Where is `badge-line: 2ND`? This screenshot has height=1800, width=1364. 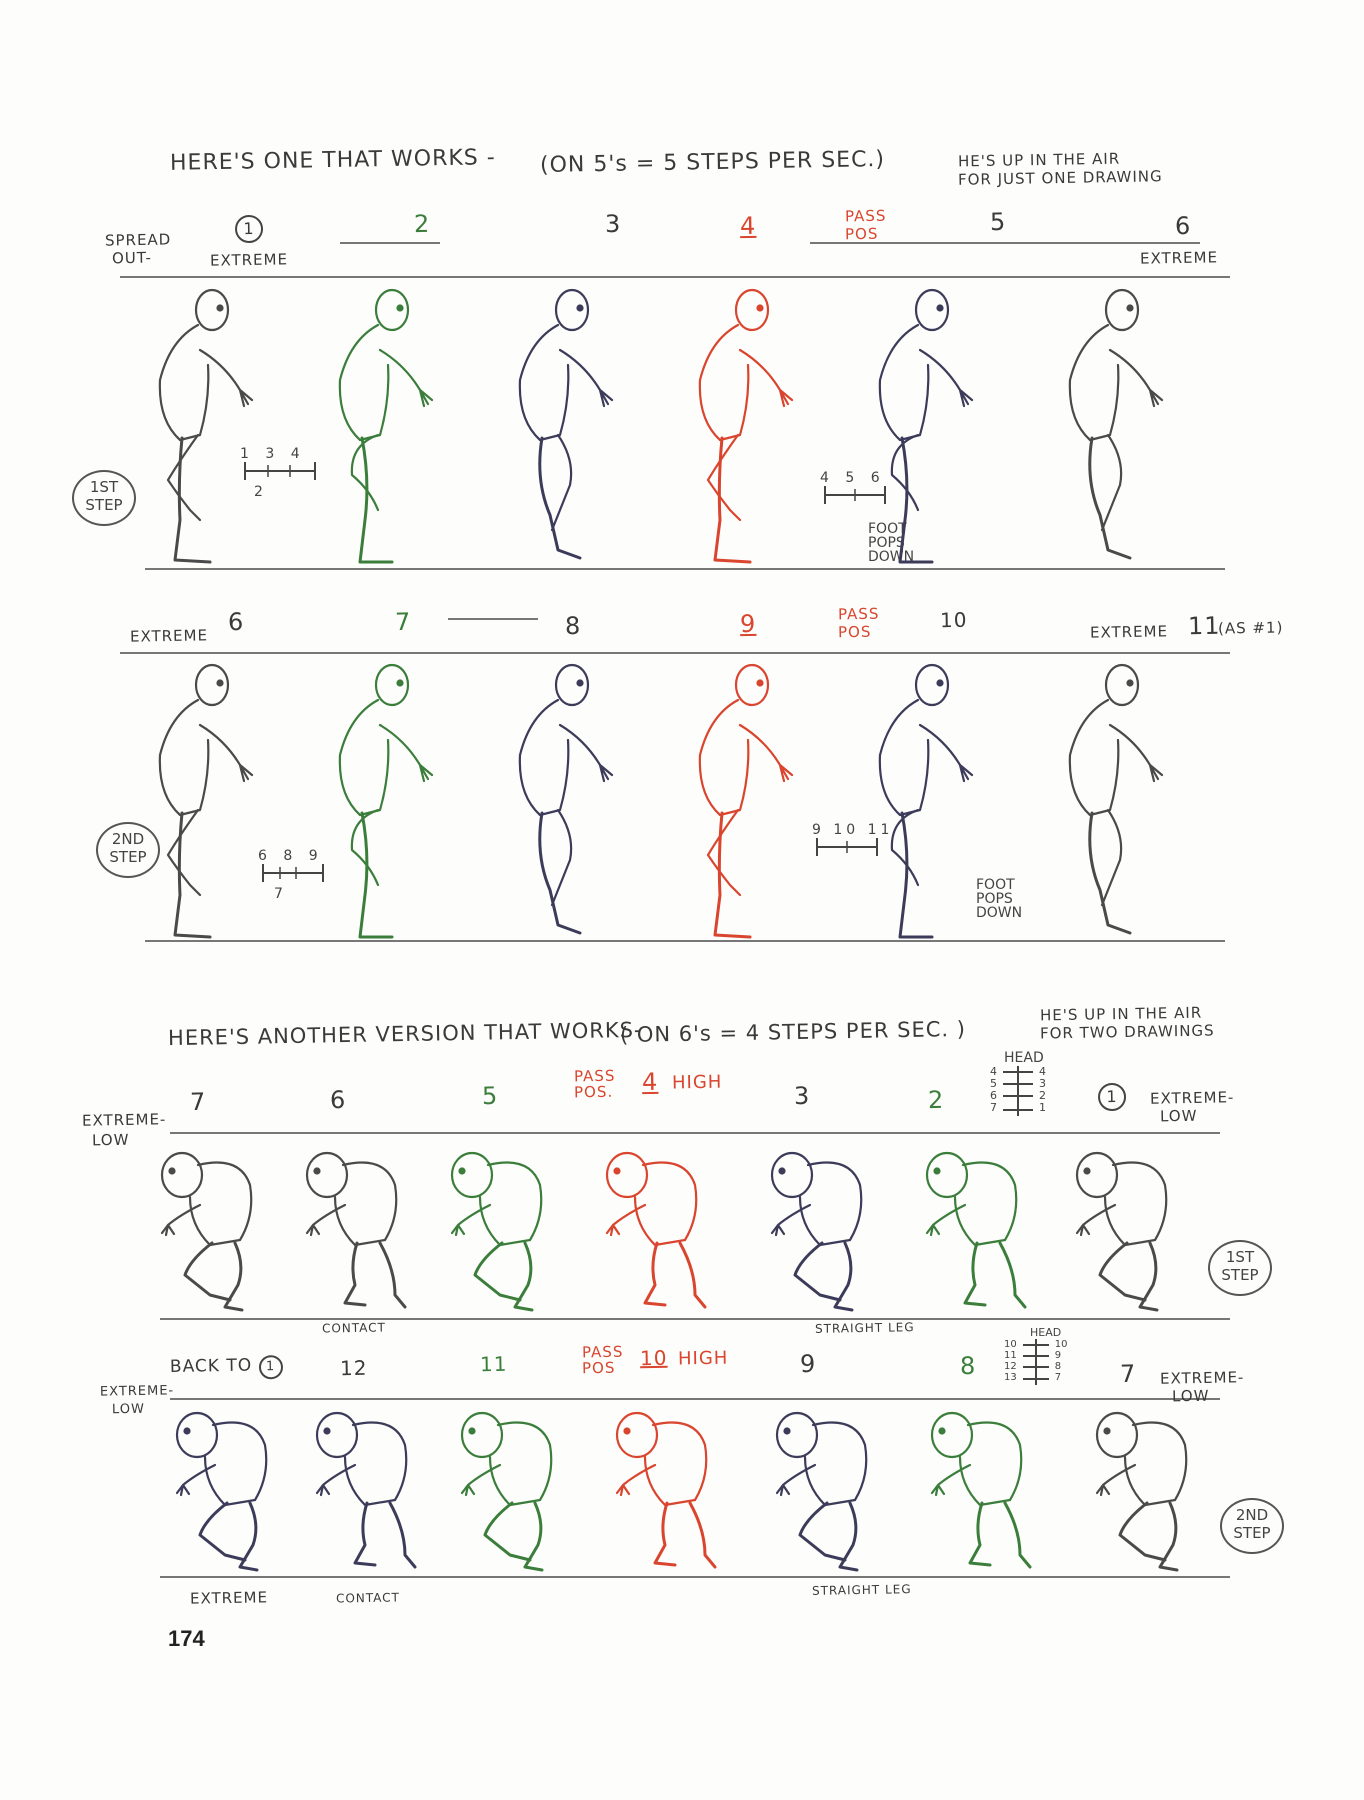 badge-line: 2ND is located at coordinates (1252, 1515).